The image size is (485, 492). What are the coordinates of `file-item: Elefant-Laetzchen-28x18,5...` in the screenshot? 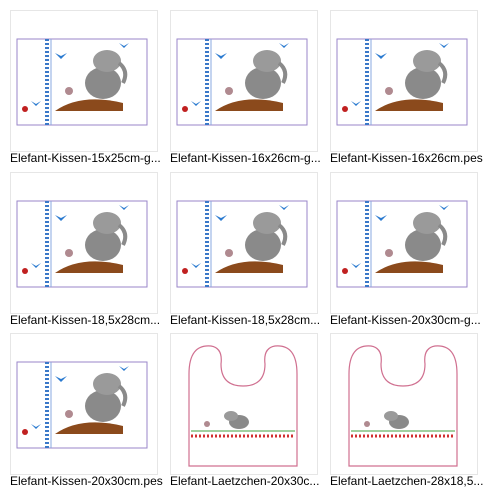 It's located at (406, 412).